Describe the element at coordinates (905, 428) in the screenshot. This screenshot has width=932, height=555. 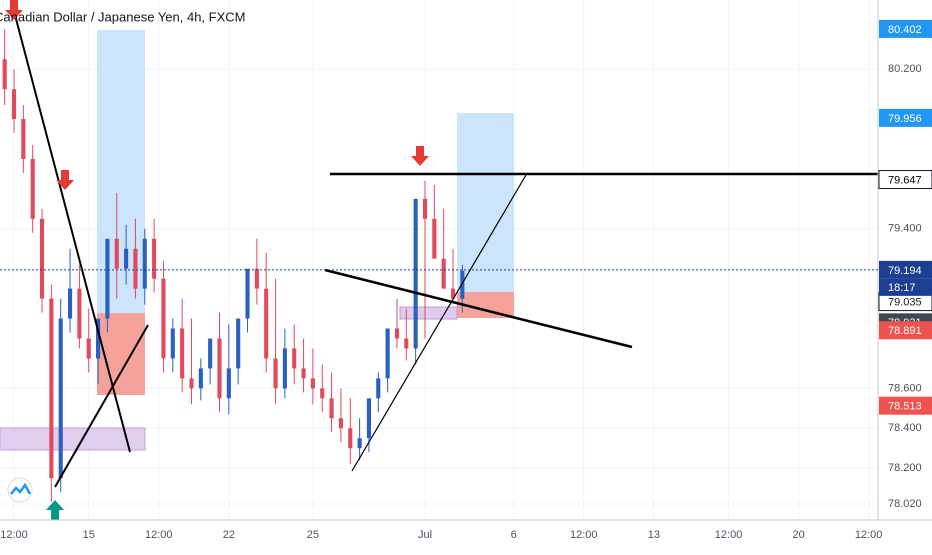
I see `y-tick-label: 78.400` at that location.